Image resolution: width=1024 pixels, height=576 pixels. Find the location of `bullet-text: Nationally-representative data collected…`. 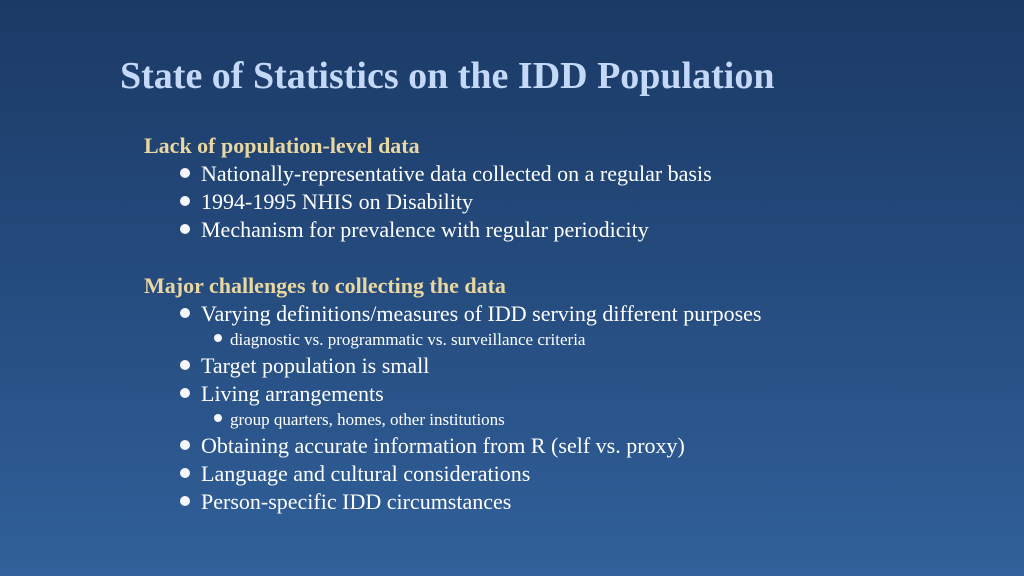

bullet-text: Nationally-representative data collected… is located at coordinates (456, 173).